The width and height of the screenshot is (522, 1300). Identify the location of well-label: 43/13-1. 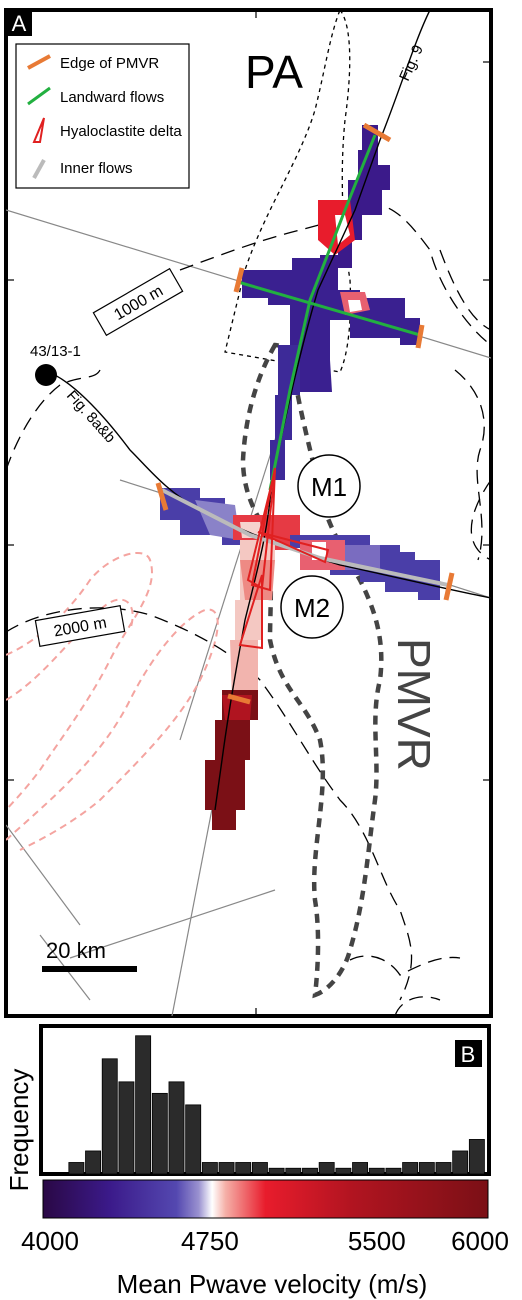
(55, 351).